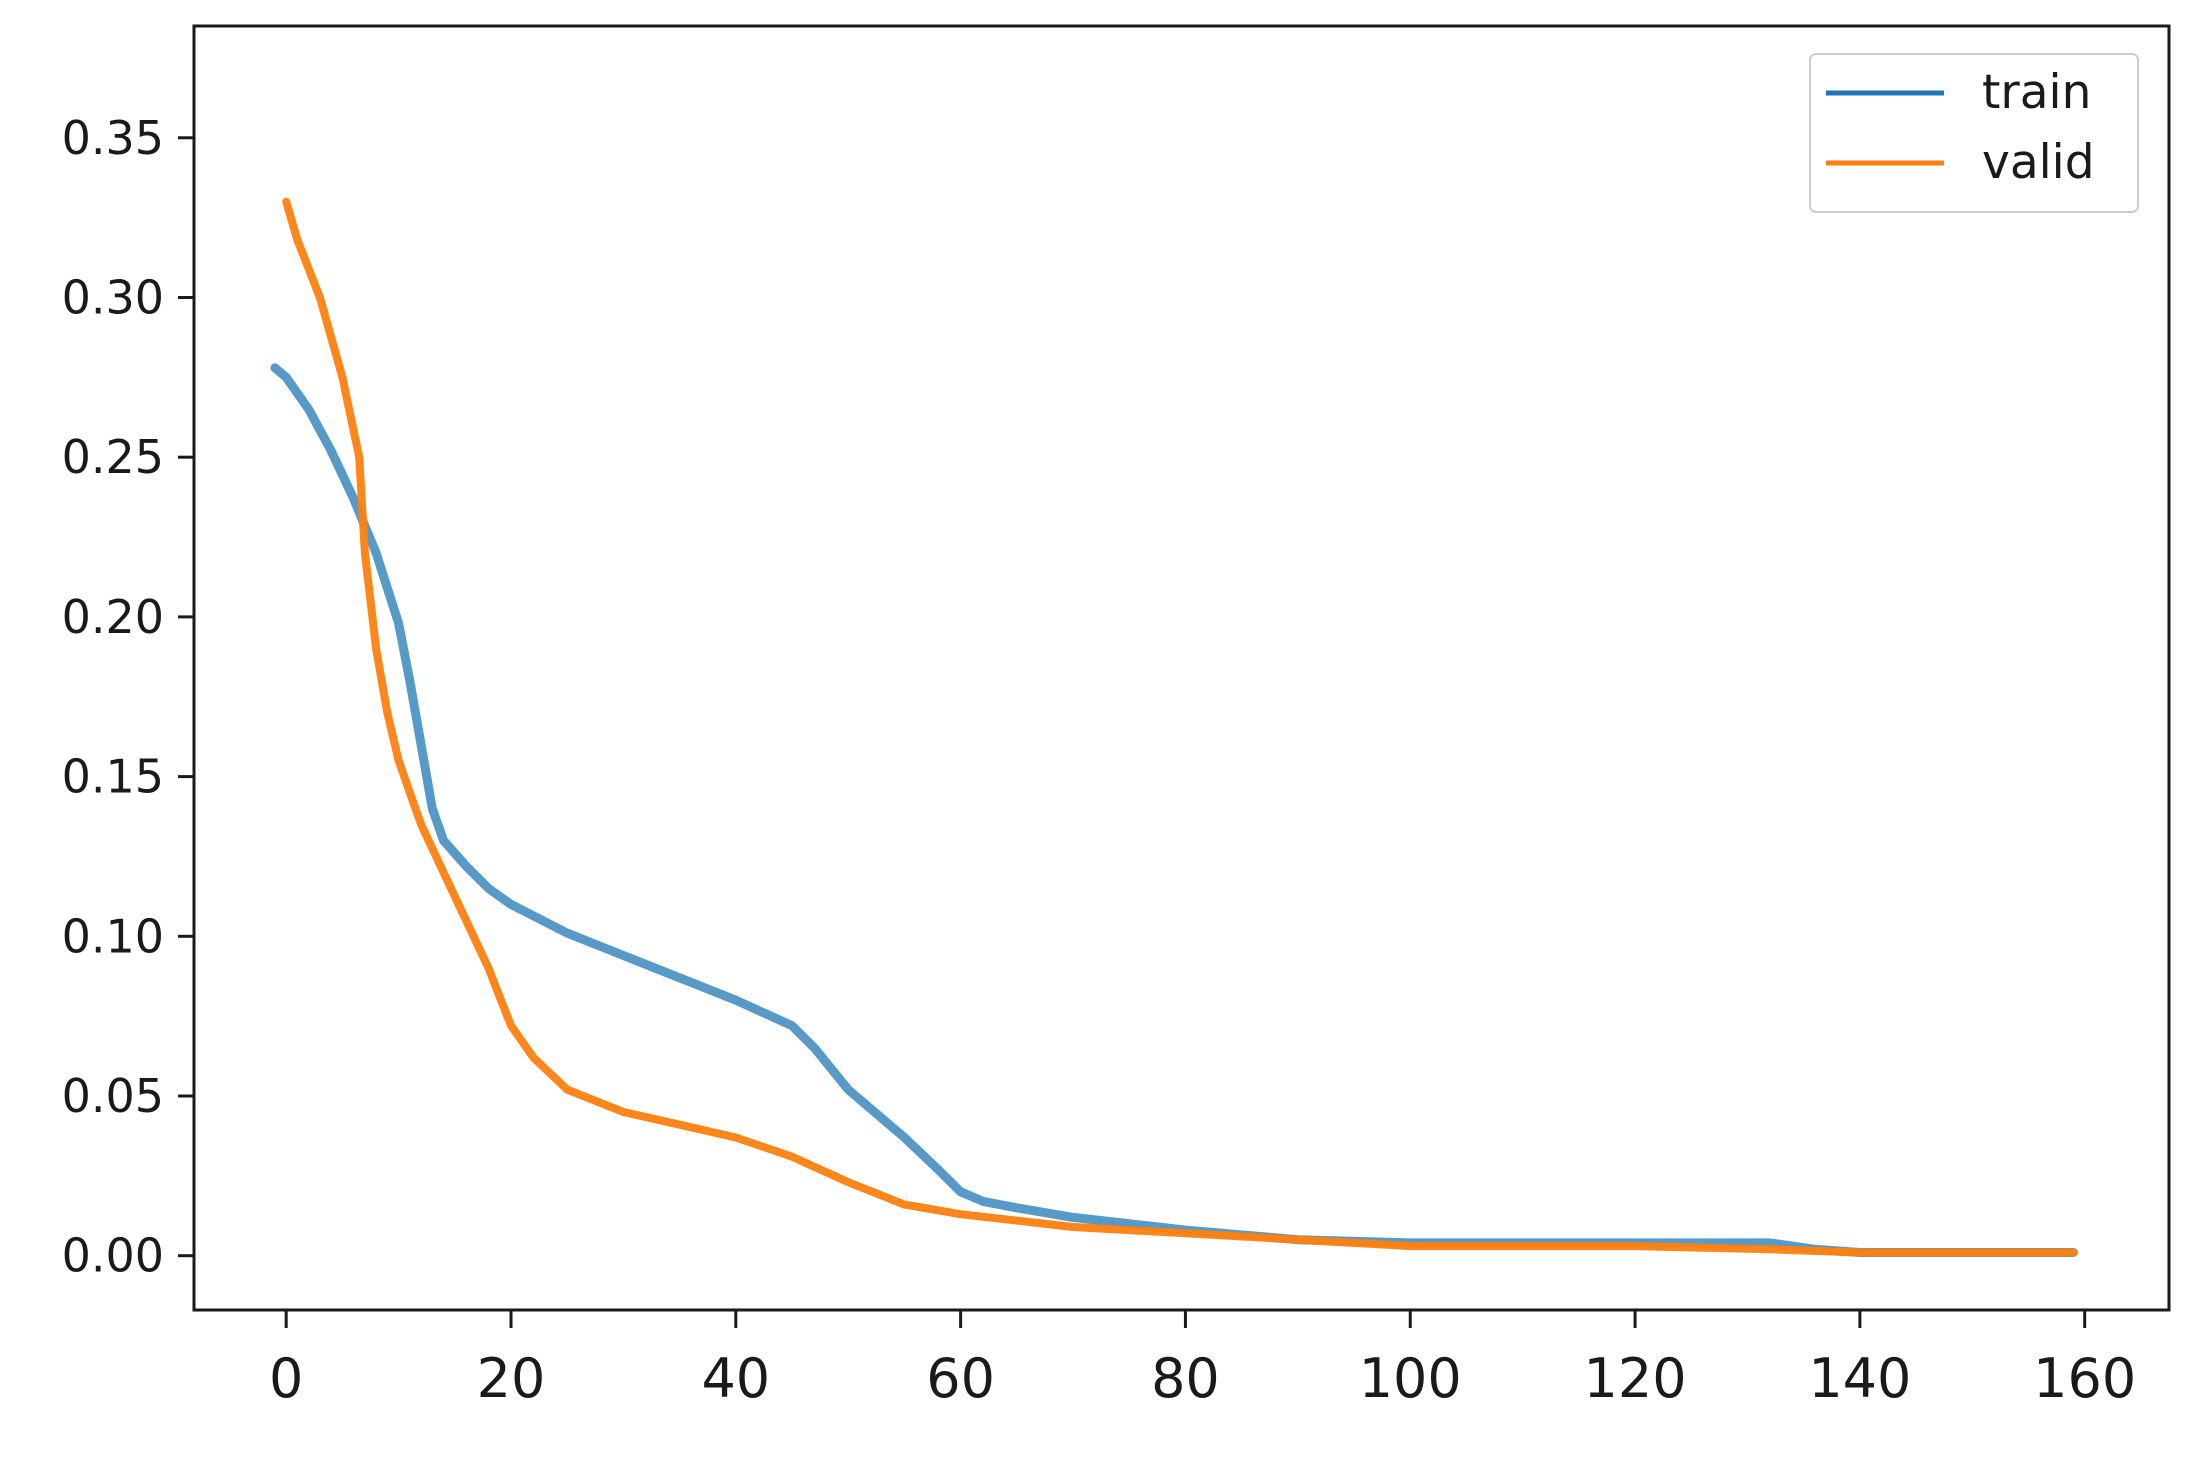 This screenshot has height=1475, width=2200. Describe the element at coordinates (960, 1378) in the screenshot. I see `x-tick-label: 60` at that location.